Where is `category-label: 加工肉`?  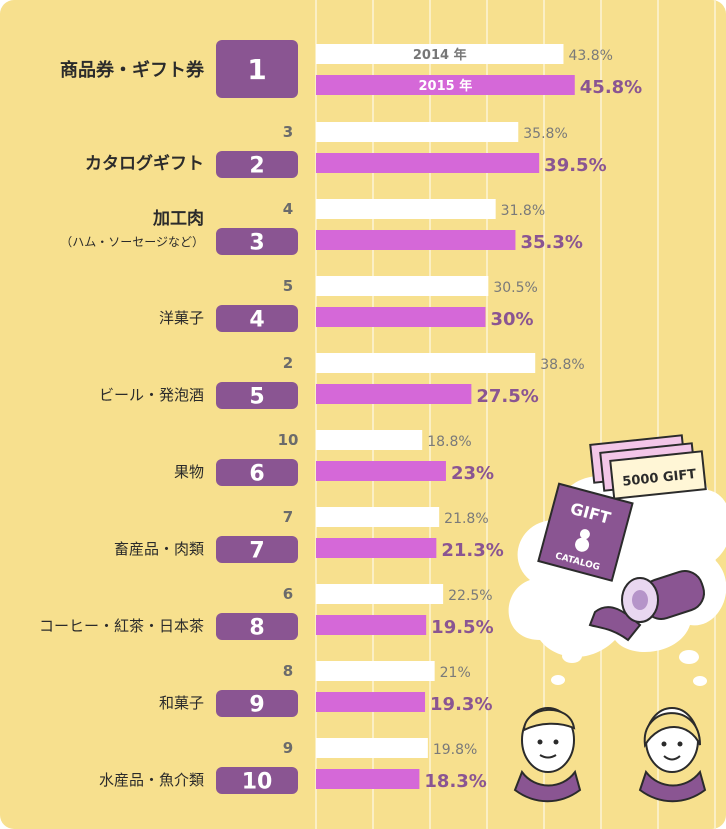
category-label: 加工肉 is located at coordinates (178, 218).